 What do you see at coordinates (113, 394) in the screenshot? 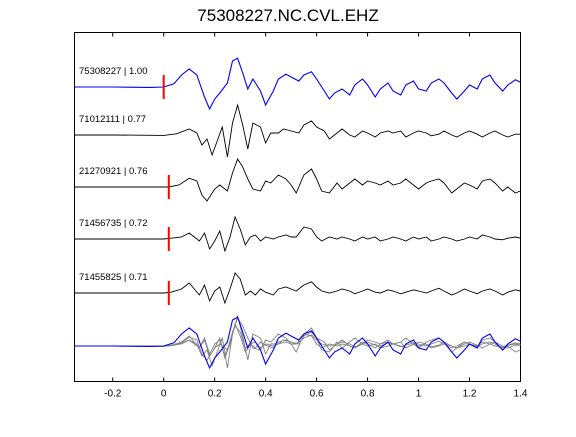
I see `x-tick-label-0: -0.2` at bounding box center [113, 394].